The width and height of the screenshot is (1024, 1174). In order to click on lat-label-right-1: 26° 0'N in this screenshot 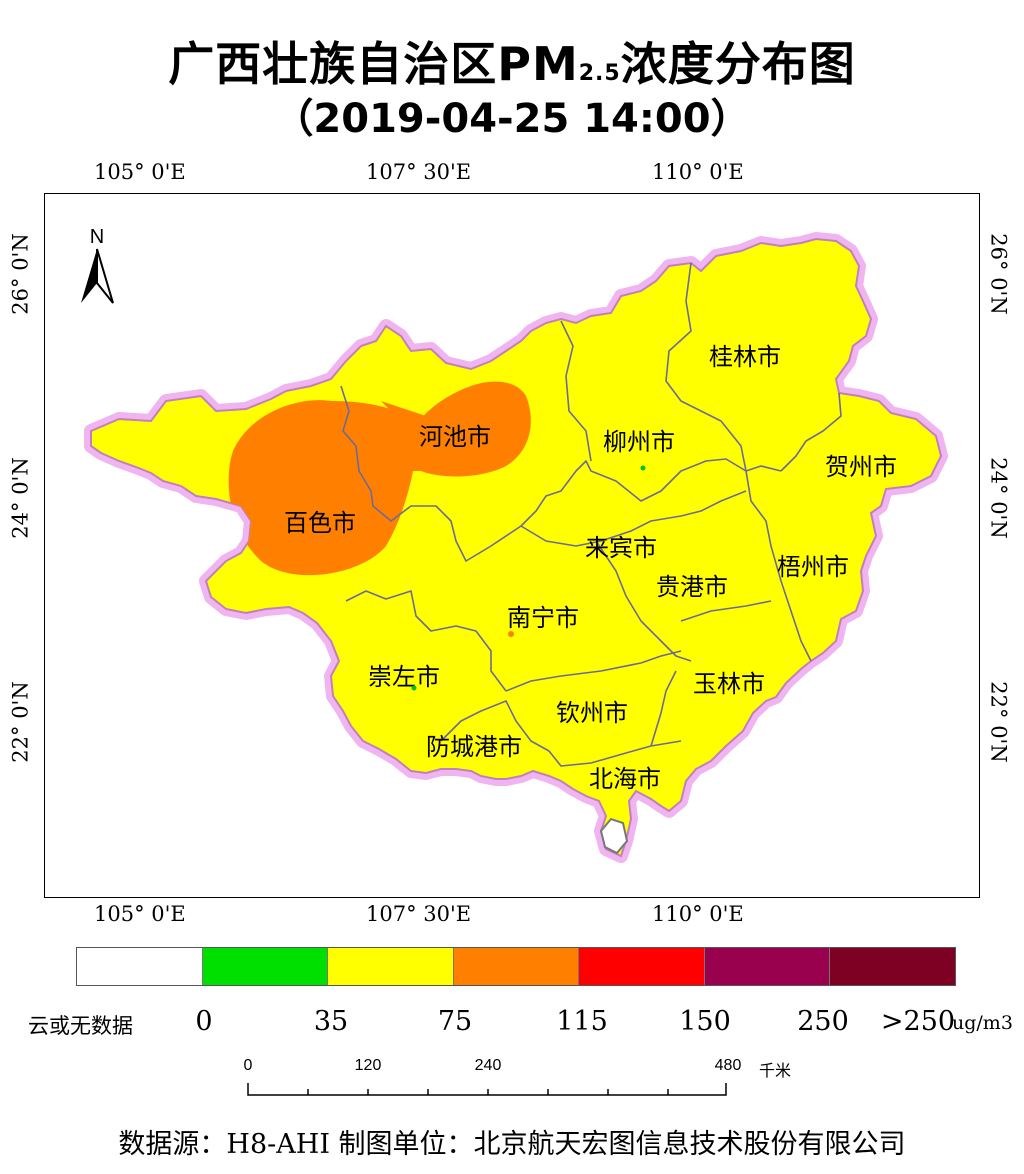, I will do `click(998, 274)`.